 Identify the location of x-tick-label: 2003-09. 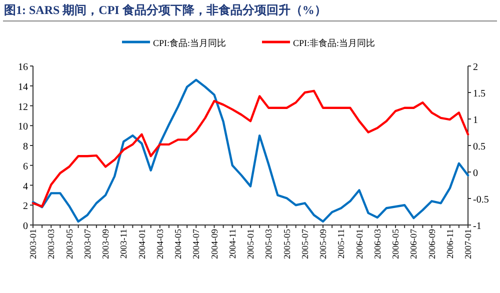
(105, 243).